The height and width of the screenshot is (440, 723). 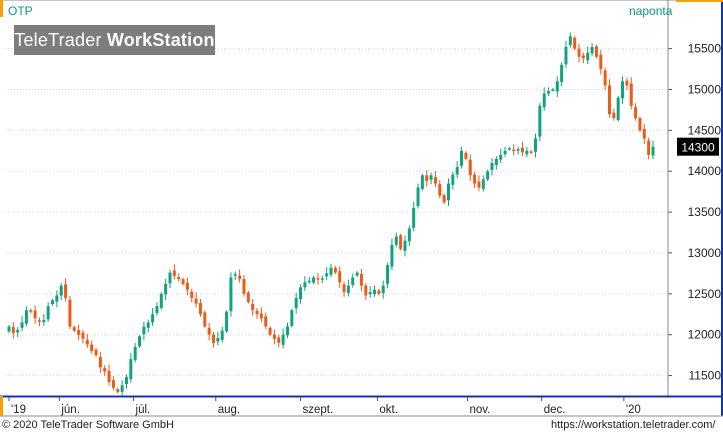 I want to click on x-tick-label: szept., so click(x=318, y=410).